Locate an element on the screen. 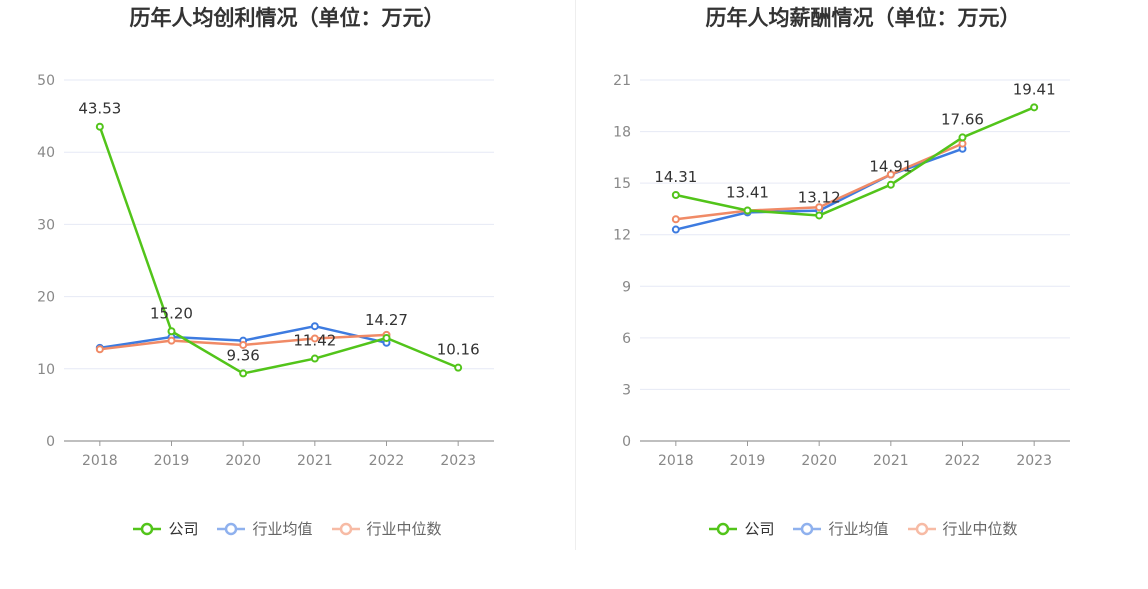 The image size is (1148, 589). data-label: 15.20 is located at coordinates (171, 313).